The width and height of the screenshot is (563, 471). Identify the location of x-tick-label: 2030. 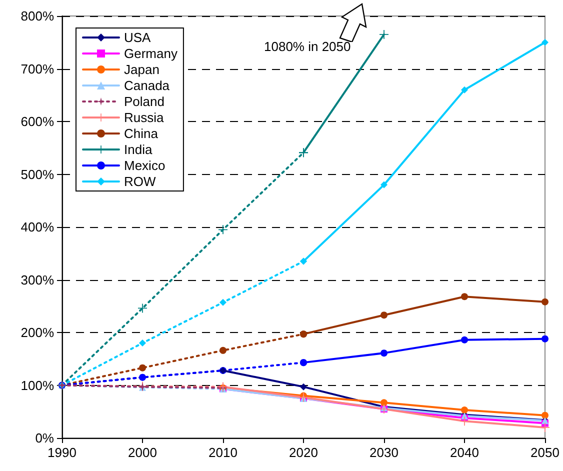
(384, 452).